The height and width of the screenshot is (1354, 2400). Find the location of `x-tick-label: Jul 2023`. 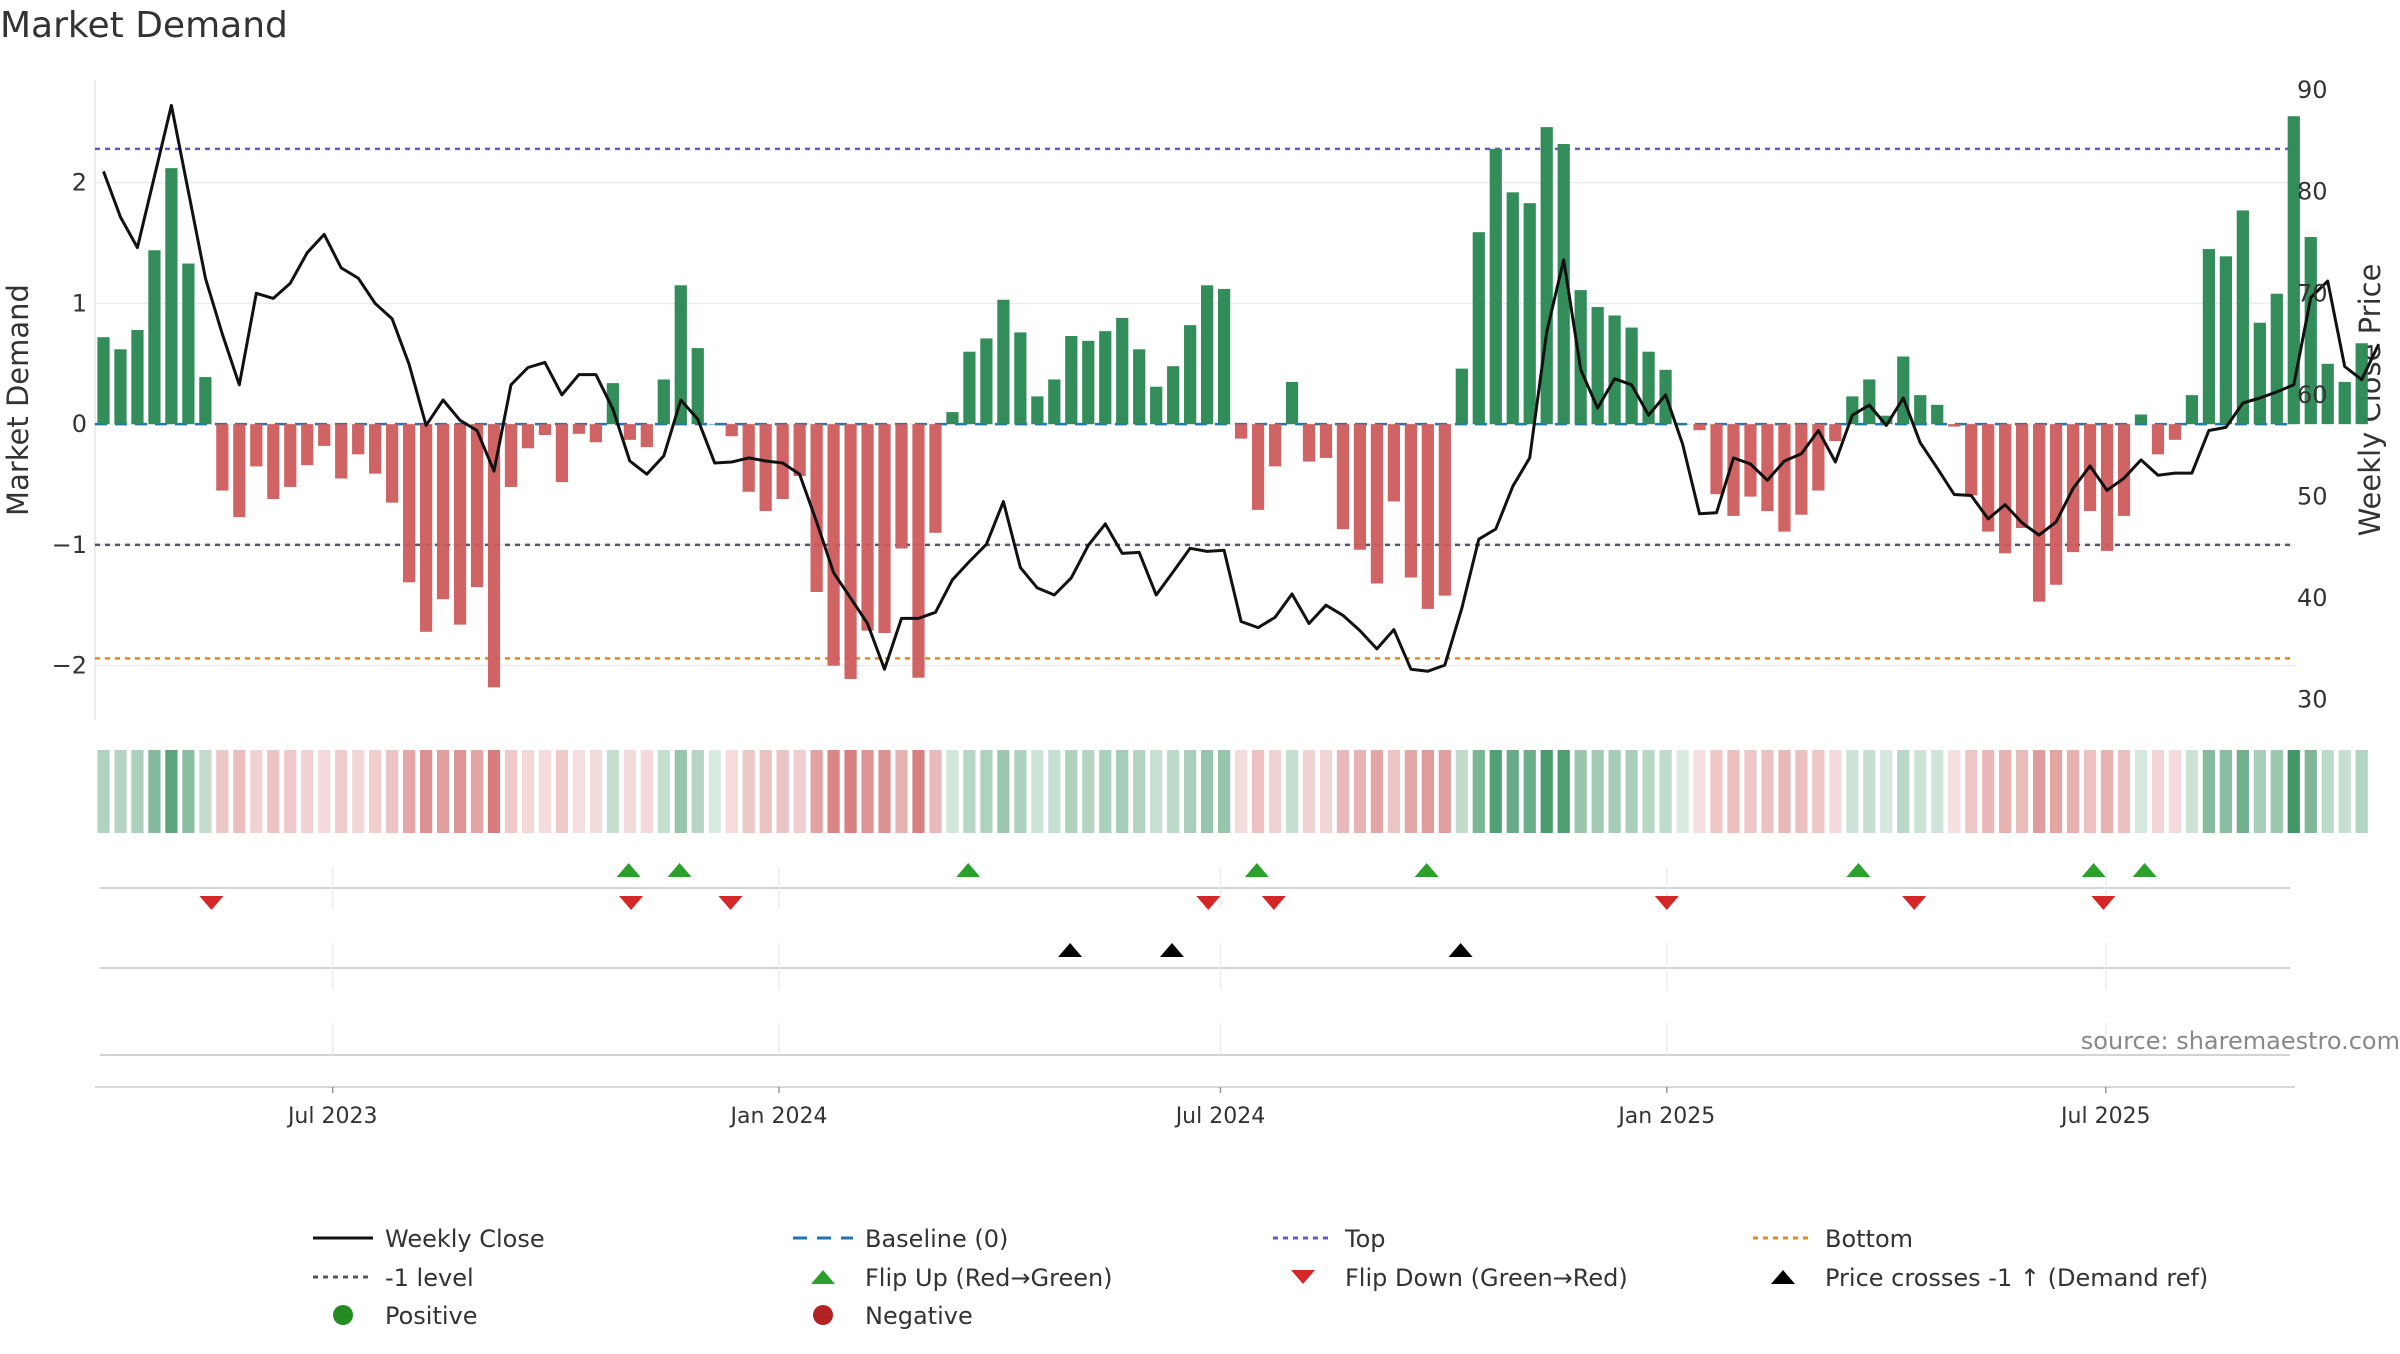

x-tick-label: Jul 2023 is located at coordinates (332, 1116).